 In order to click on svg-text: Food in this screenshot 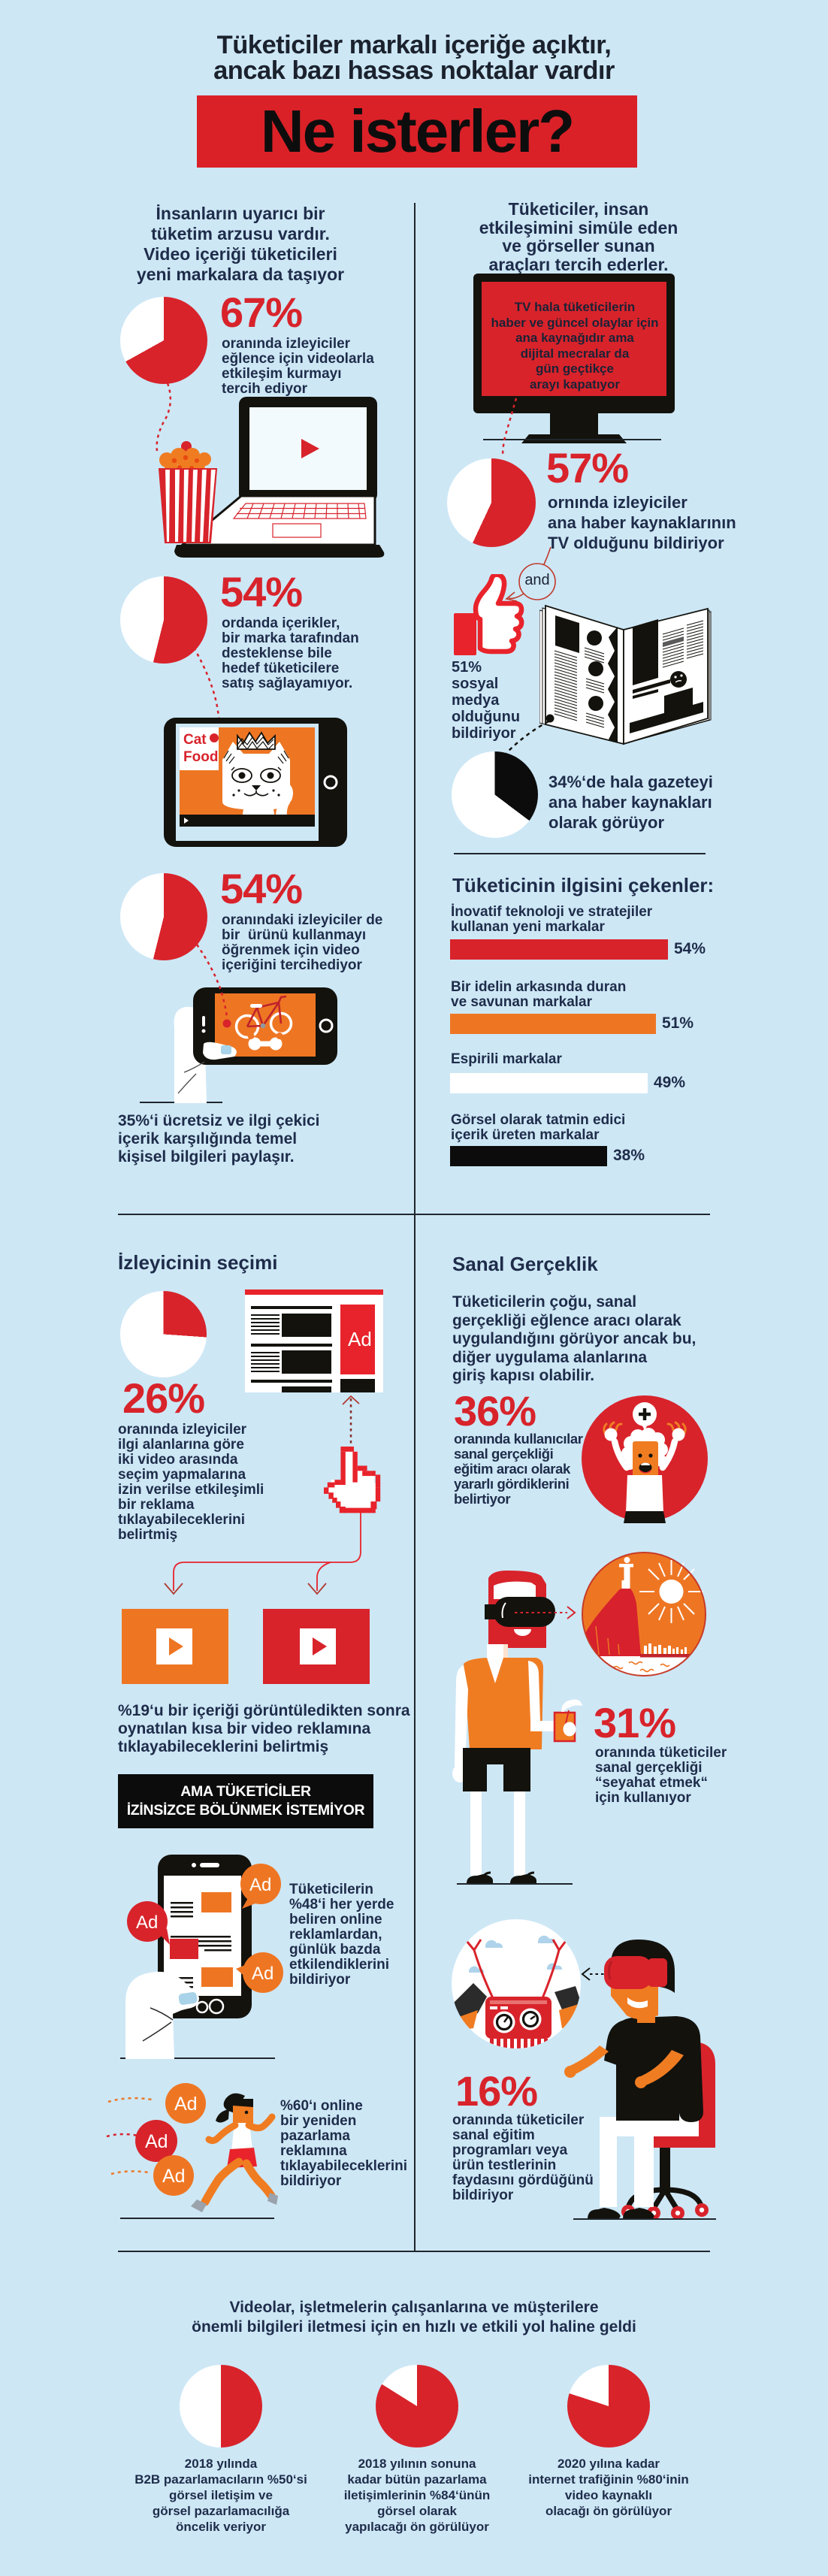, I will do `click(200, 757)`.